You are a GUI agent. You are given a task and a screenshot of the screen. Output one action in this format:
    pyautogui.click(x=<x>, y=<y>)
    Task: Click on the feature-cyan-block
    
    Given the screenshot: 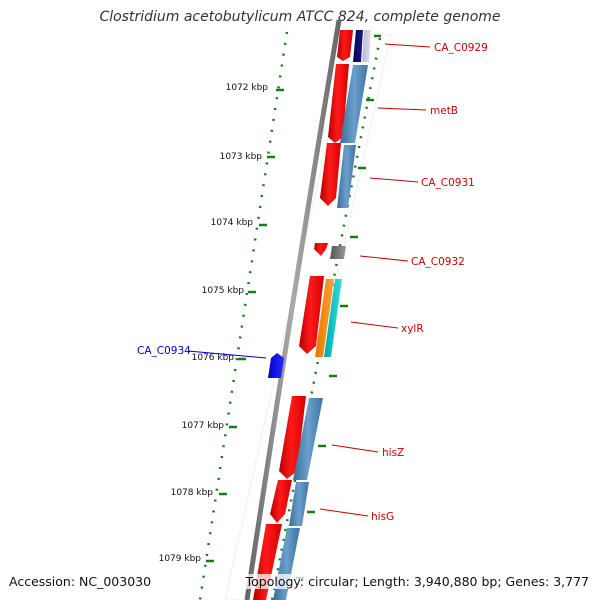 What is the action you would take?
    pyautogui.click(x=333, y=318)
    